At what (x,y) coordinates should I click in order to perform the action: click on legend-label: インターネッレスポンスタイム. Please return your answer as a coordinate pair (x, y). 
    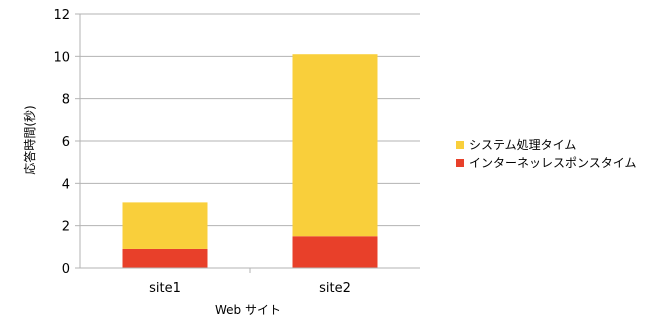
    Looking at the image, I should click on (553, 163).